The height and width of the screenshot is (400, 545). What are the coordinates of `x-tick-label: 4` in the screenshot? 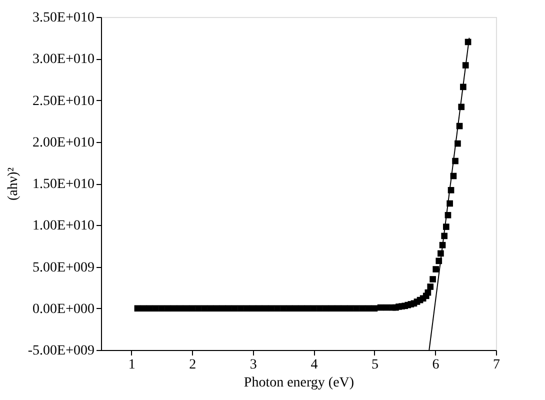 It's located at (314, 365).